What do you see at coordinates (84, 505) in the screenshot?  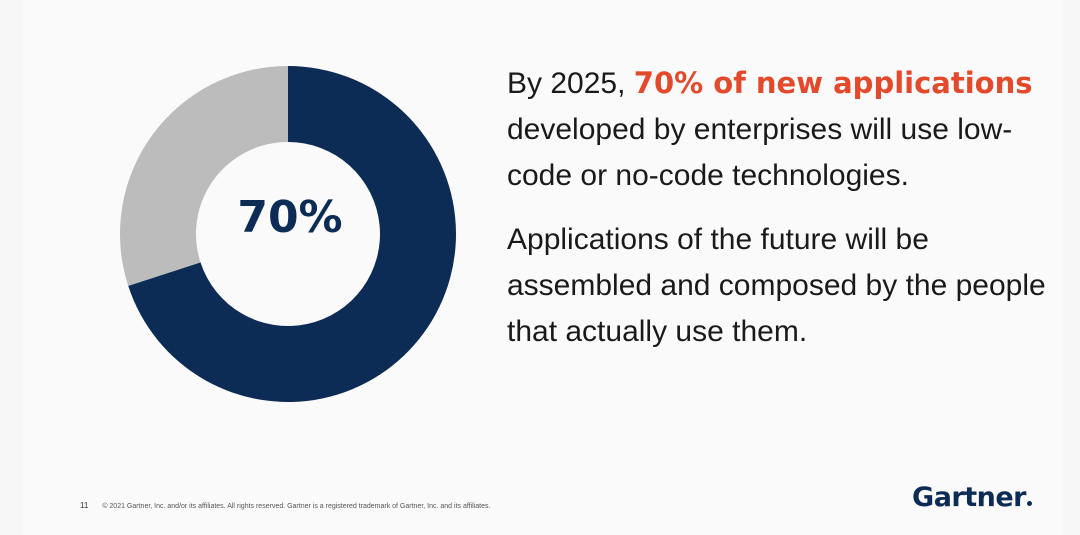 I see `page-number: 11` at bounding box center [84, 505].